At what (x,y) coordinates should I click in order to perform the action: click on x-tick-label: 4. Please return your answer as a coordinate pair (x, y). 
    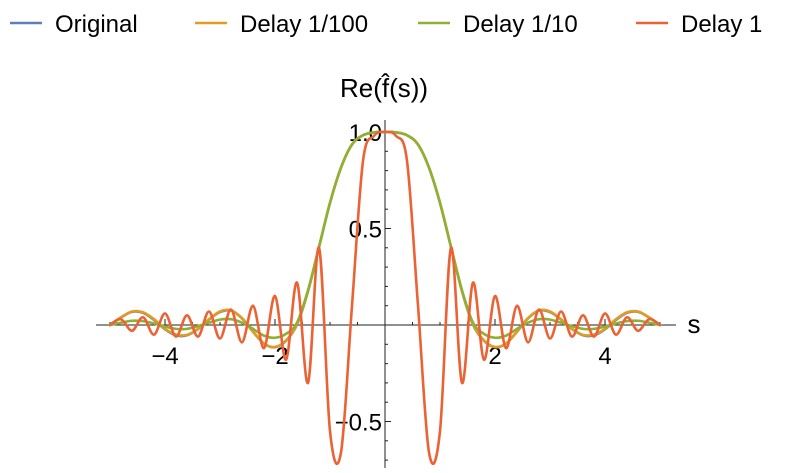
    Looking at the image, I should click on (604, 356).